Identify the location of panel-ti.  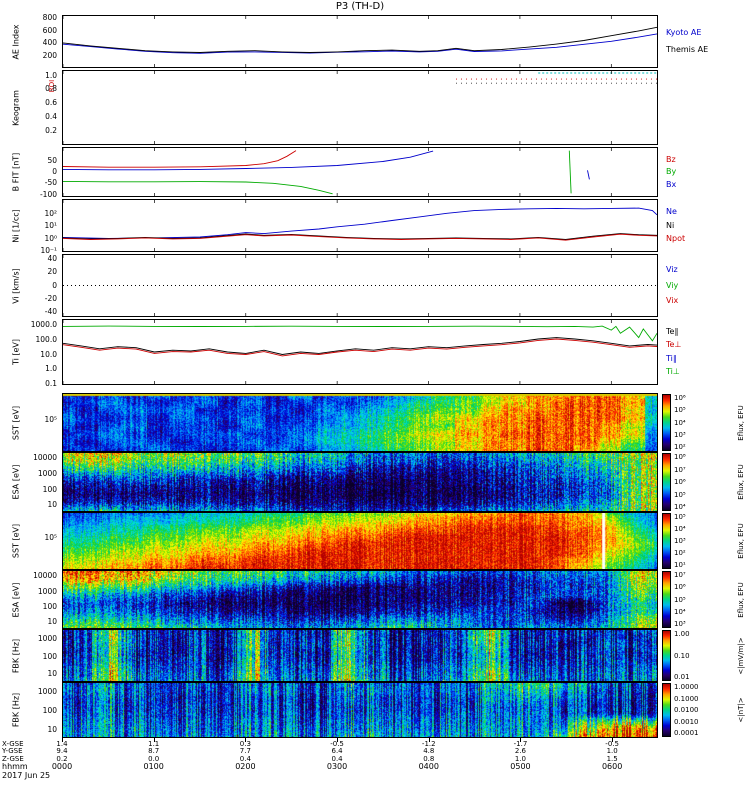
(360, 352).